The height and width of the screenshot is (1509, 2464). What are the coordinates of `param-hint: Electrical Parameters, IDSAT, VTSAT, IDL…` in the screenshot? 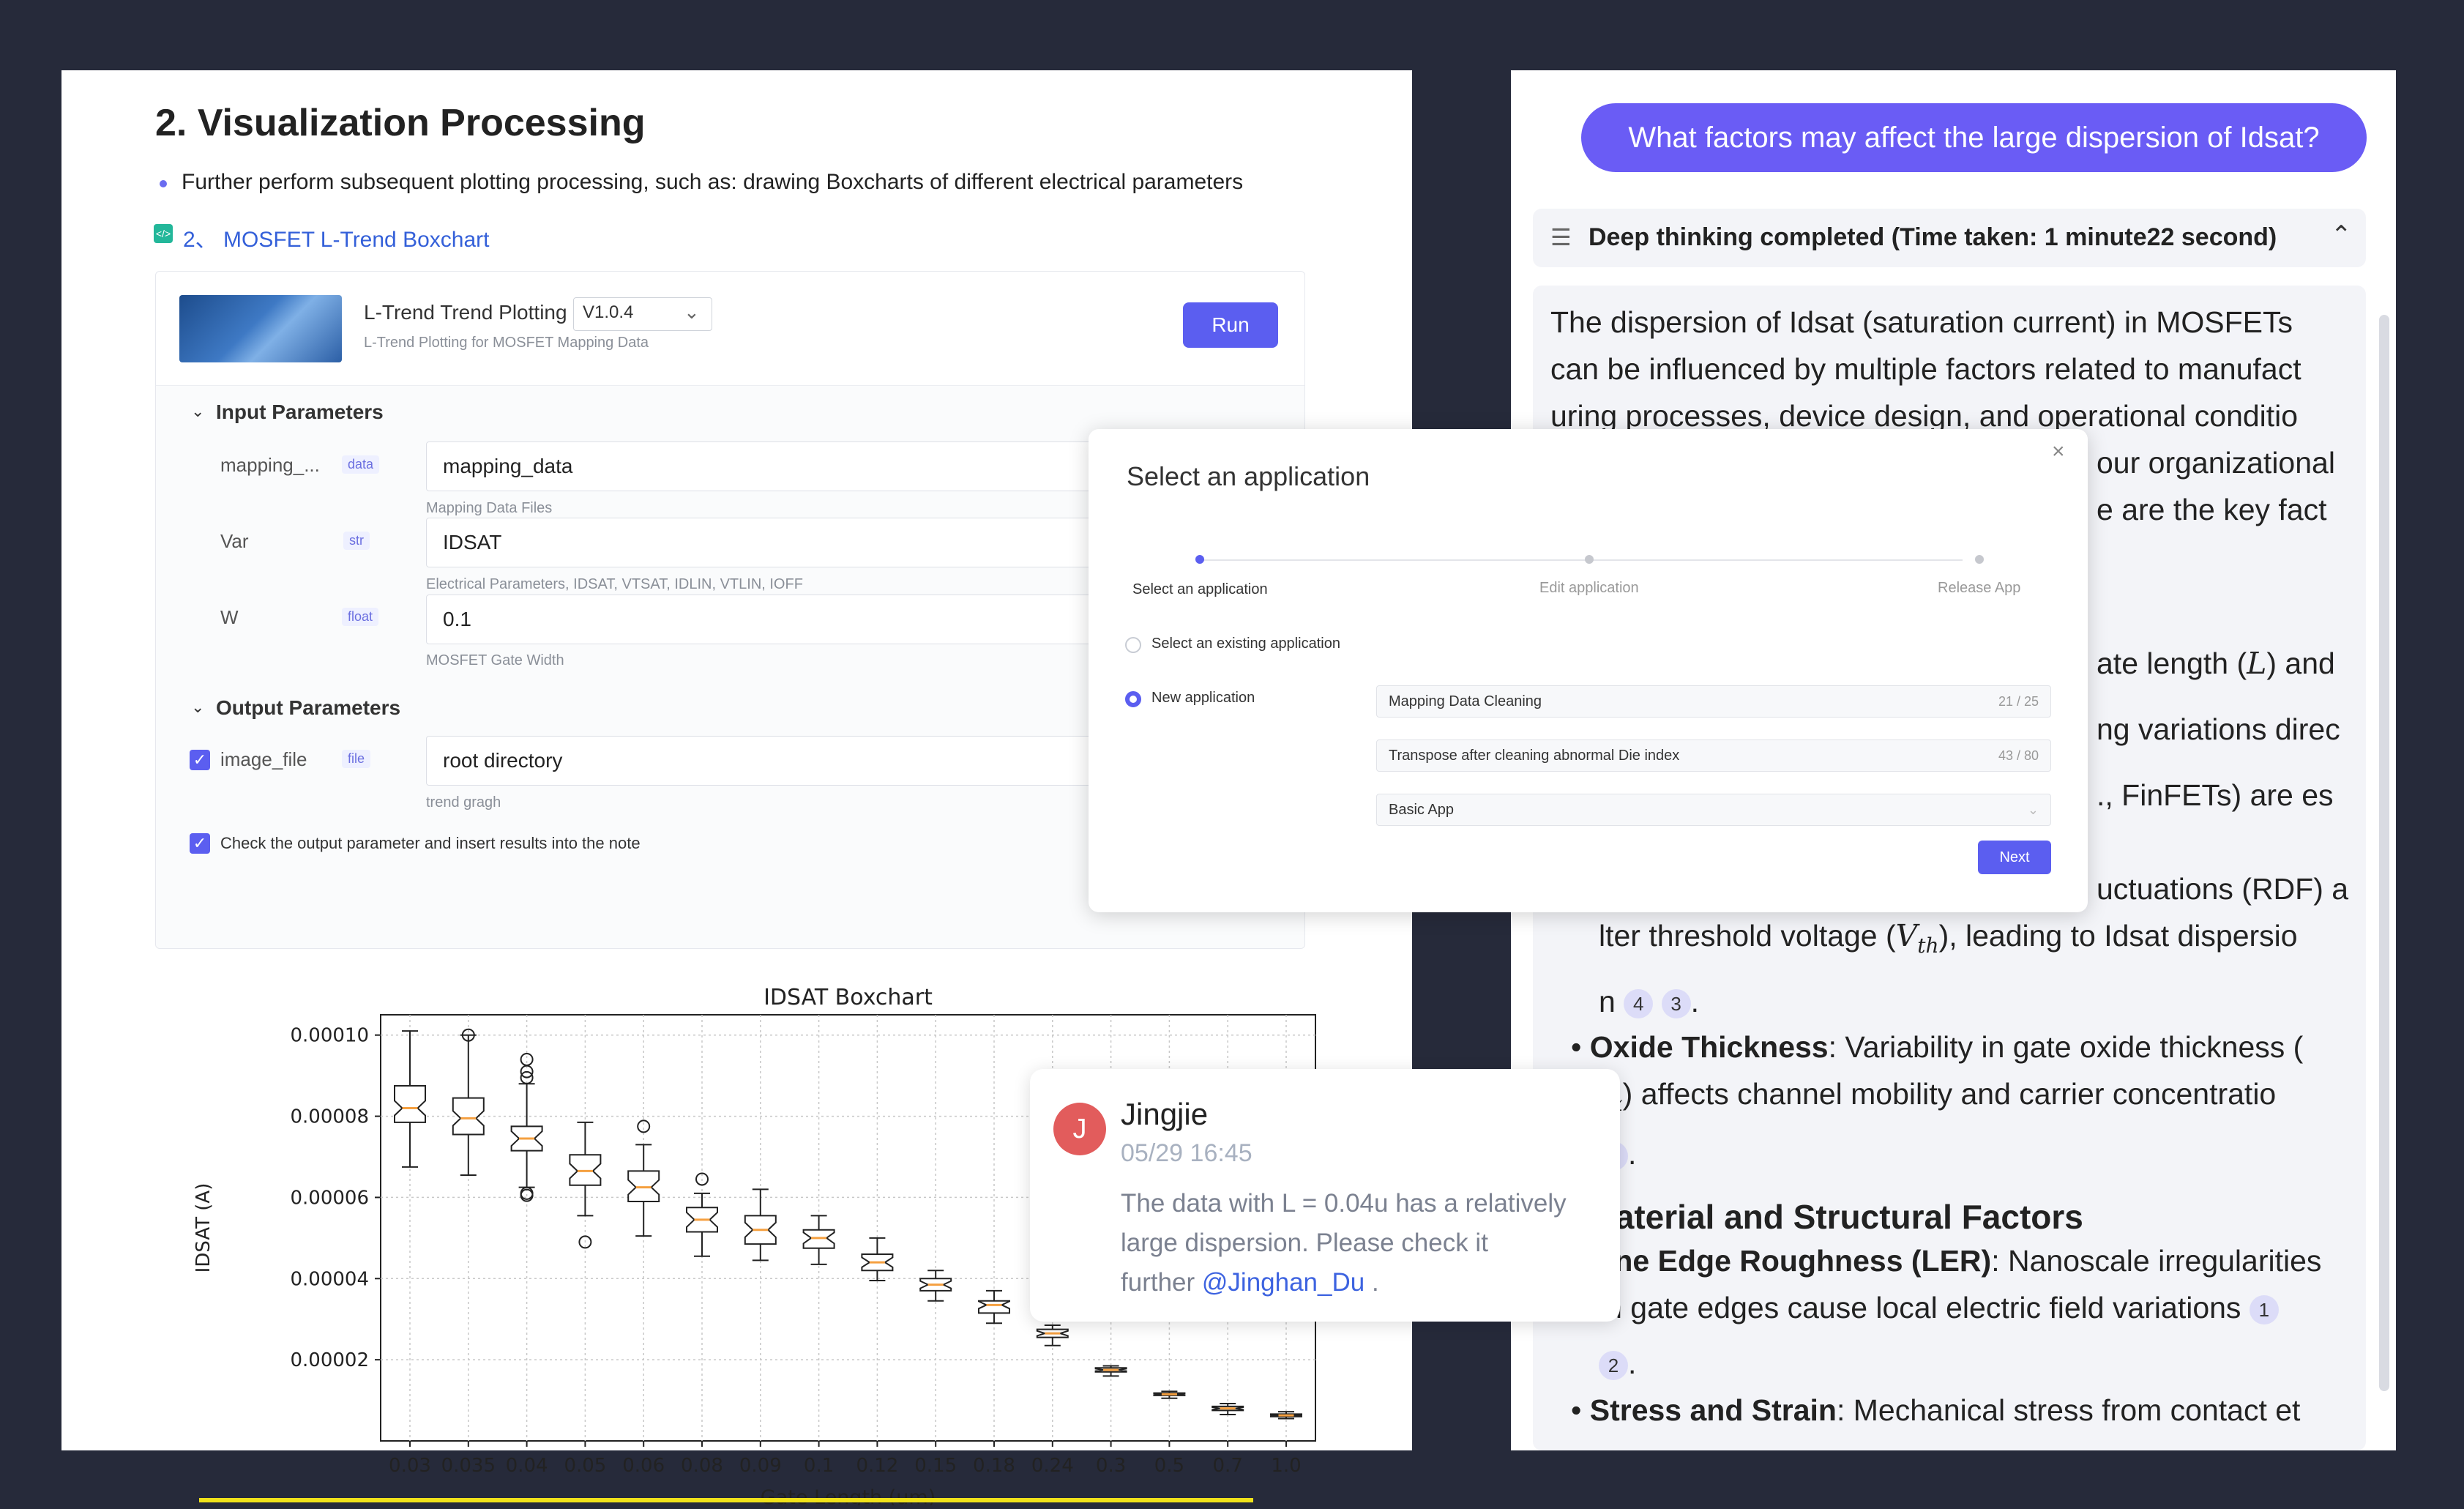 It's located at (614, 584).